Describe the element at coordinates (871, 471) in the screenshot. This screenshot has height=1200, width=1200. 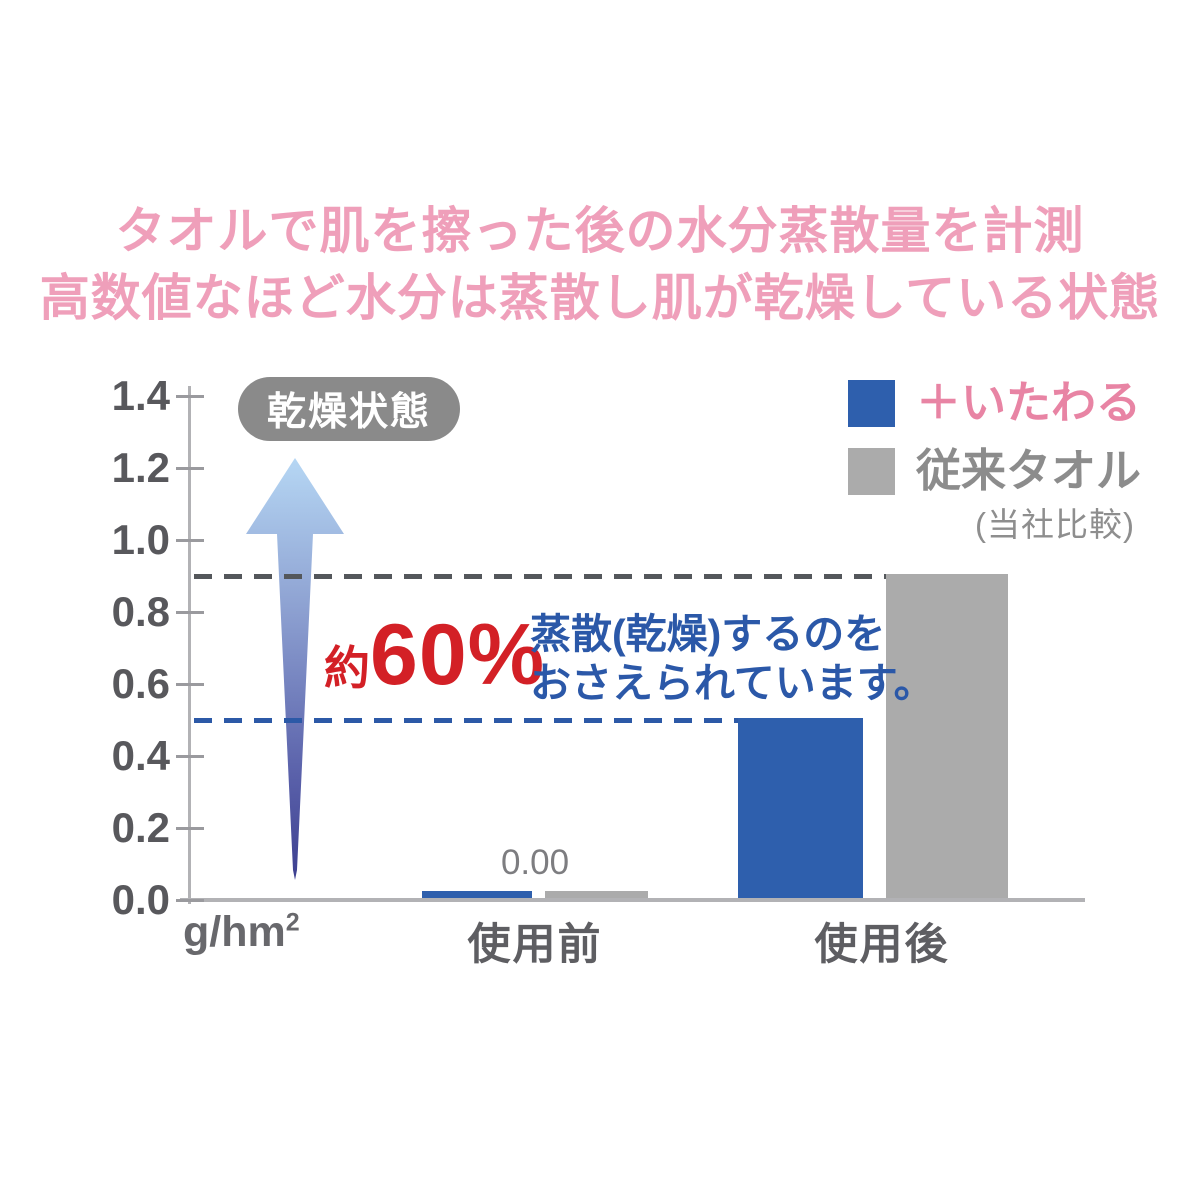
I see `legend-swatch-conventional` at that location.